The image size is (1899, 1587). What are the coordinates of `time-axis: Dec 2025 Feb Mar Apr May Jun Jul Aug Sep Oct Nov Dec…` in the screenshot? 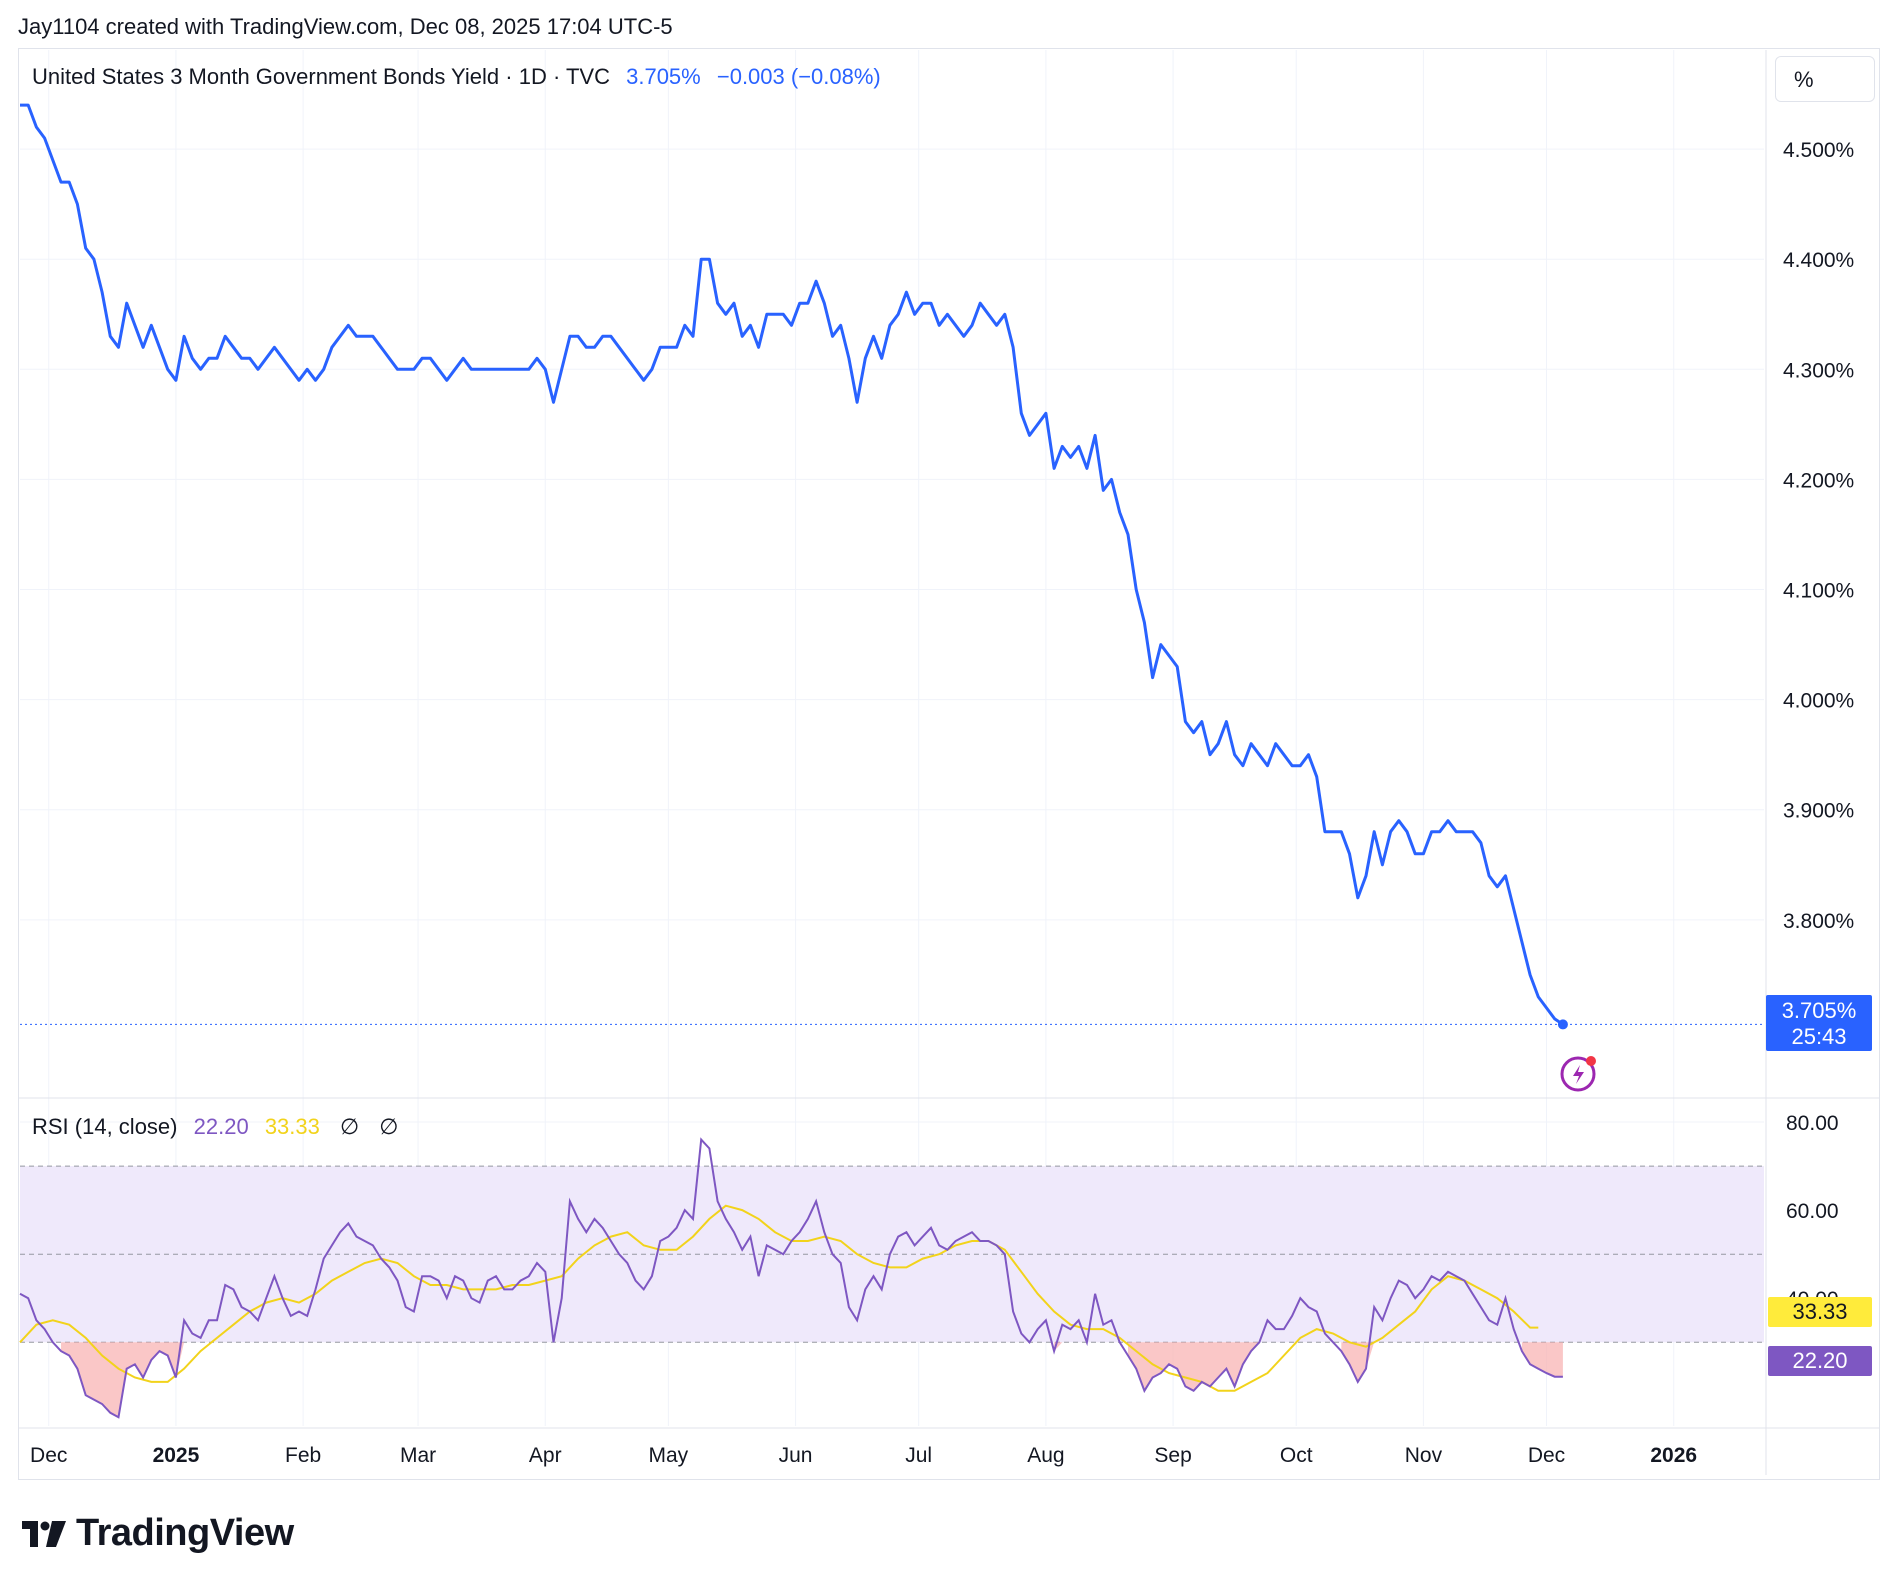 It's located at (863, 1455).